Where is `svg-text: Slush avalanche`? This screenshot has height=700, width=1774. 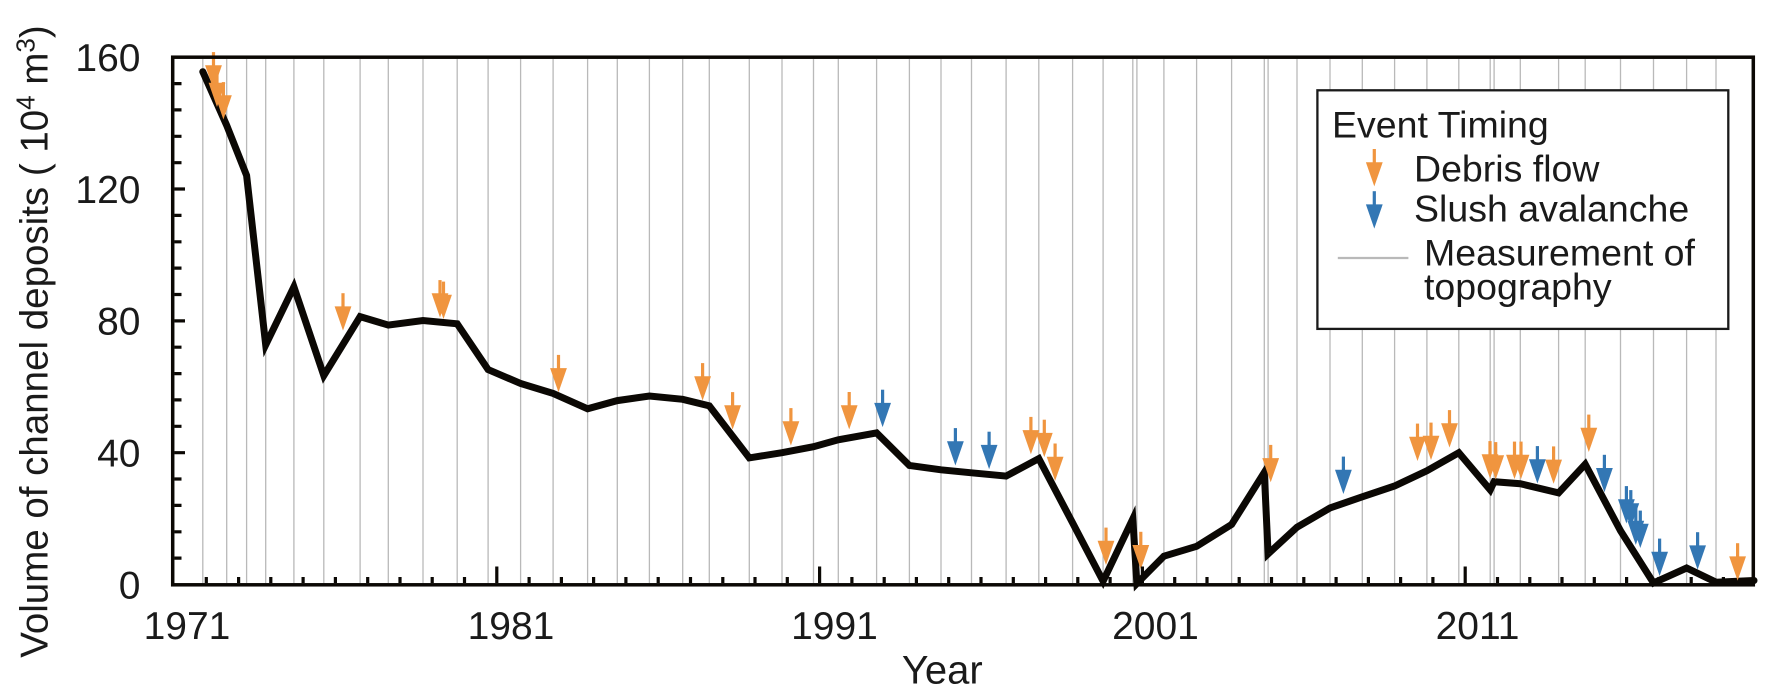
svg-text: Slush avalanche is located at coordinates (1551, 208).